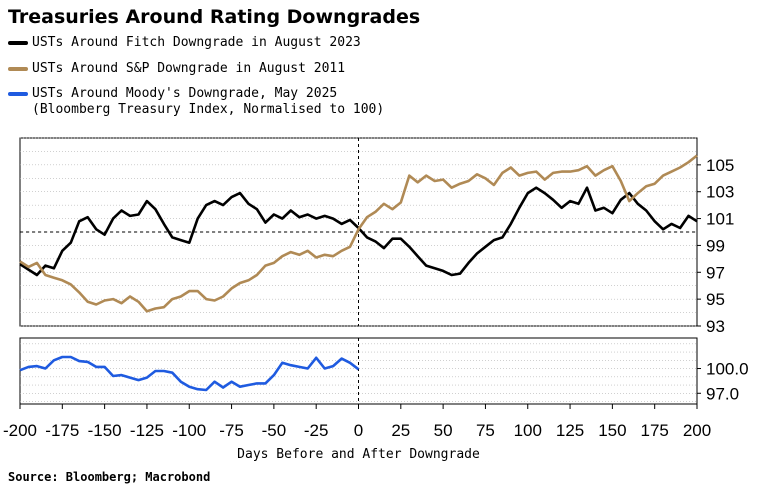 Image resolution: width=776 pixels, height=495 pixels. What do you see at coordinates (722, 393) in the screenshot?
I see `bottom-ytick-label: 97.0` at bounding box center [722, 393].